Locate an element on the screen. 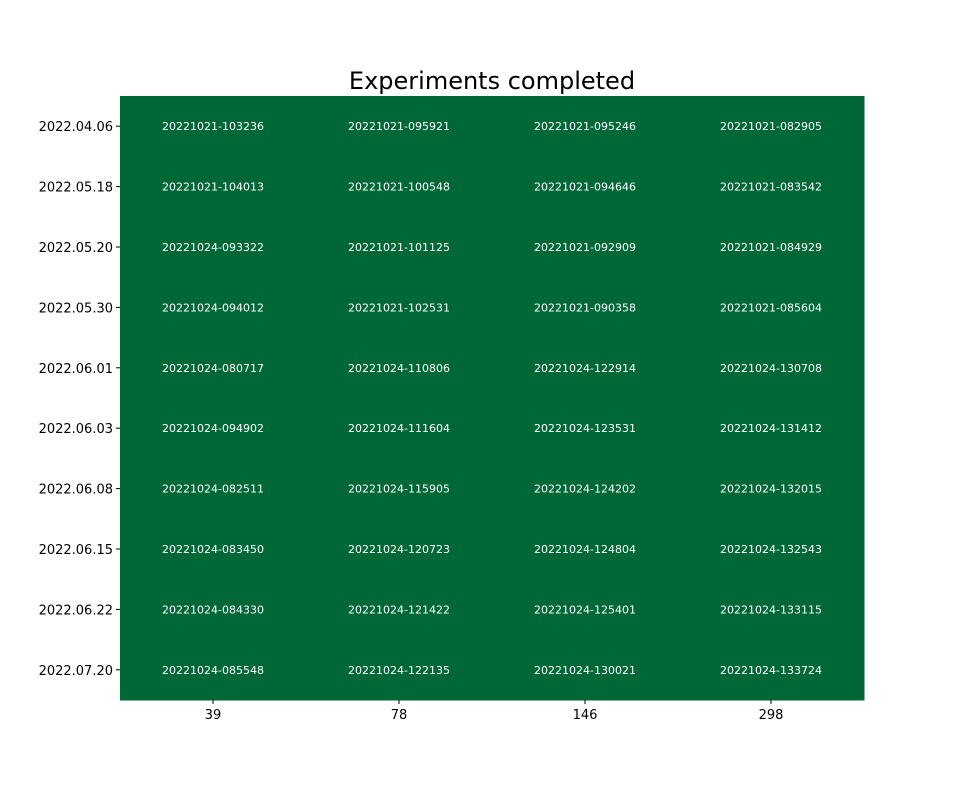 This screenshot has width=960, height=800. y-tick-label: 2022.06.03 is located at coordinates (76, 429).